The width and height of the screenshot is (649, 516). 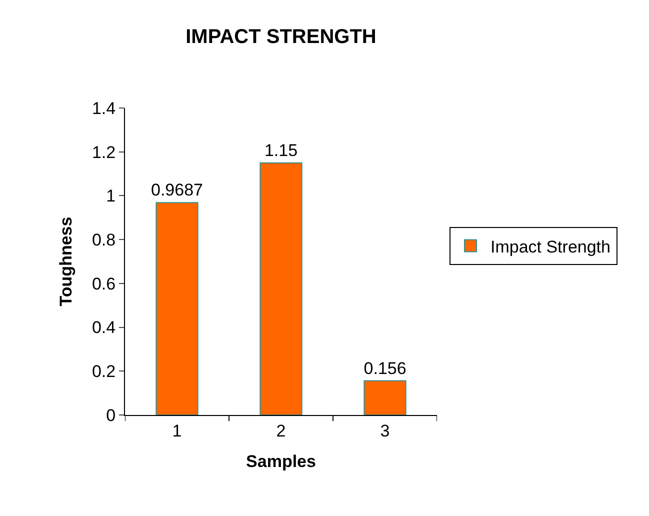 I want to click on legend-label: Impact Strength, so click(x=550, y=246).